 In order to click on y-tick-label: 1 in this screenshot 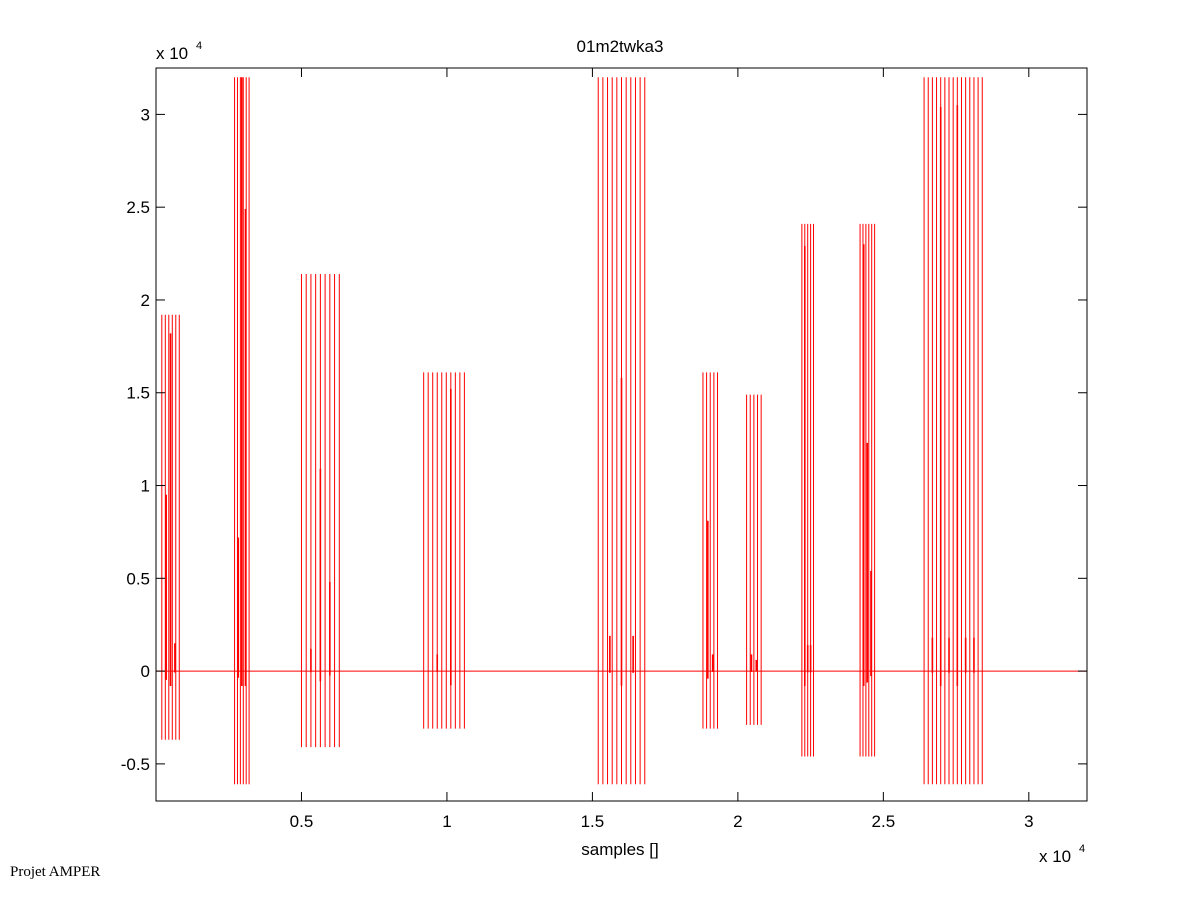, I will do `click(145, 486)`.